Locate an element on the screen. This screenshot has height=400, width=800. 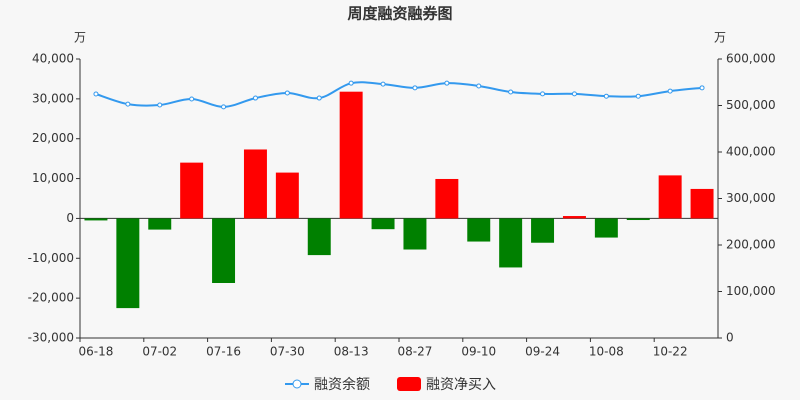
y-tick-label: -10,000 is located at coordinates (51, 258).